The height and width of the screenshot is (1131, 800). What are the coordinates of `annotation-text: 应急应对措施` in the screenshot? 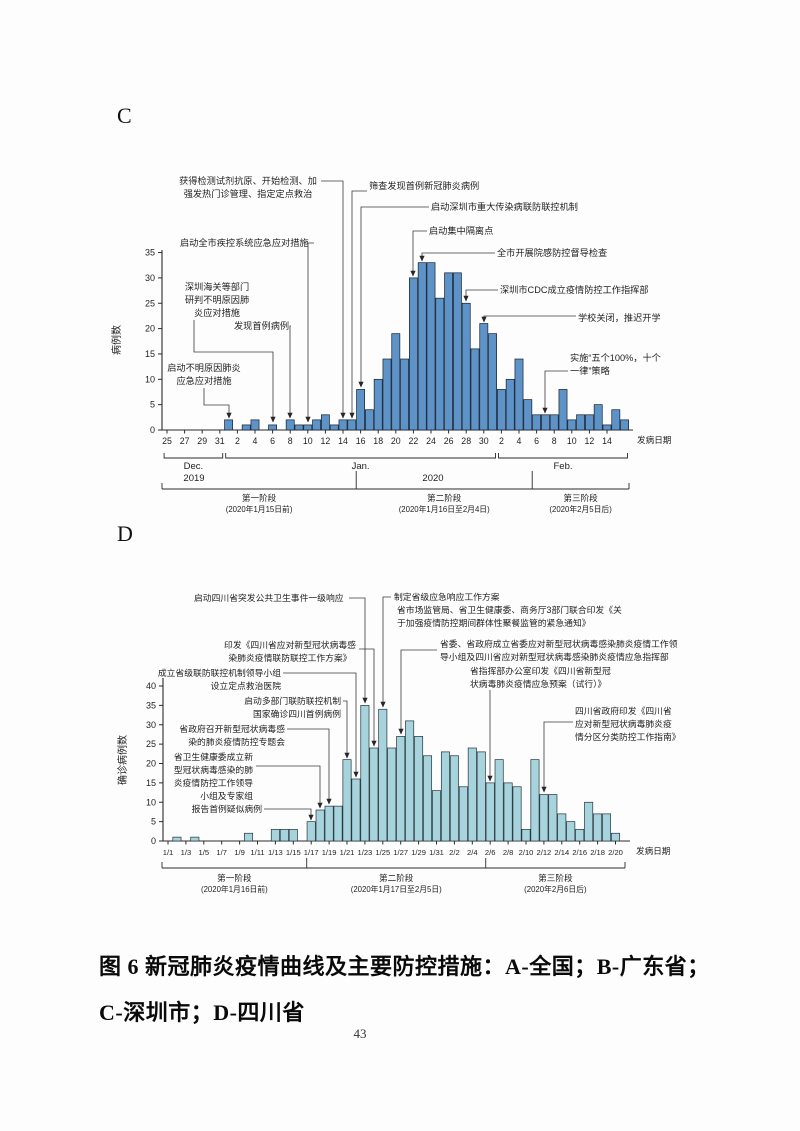 It's located at (203, 380).